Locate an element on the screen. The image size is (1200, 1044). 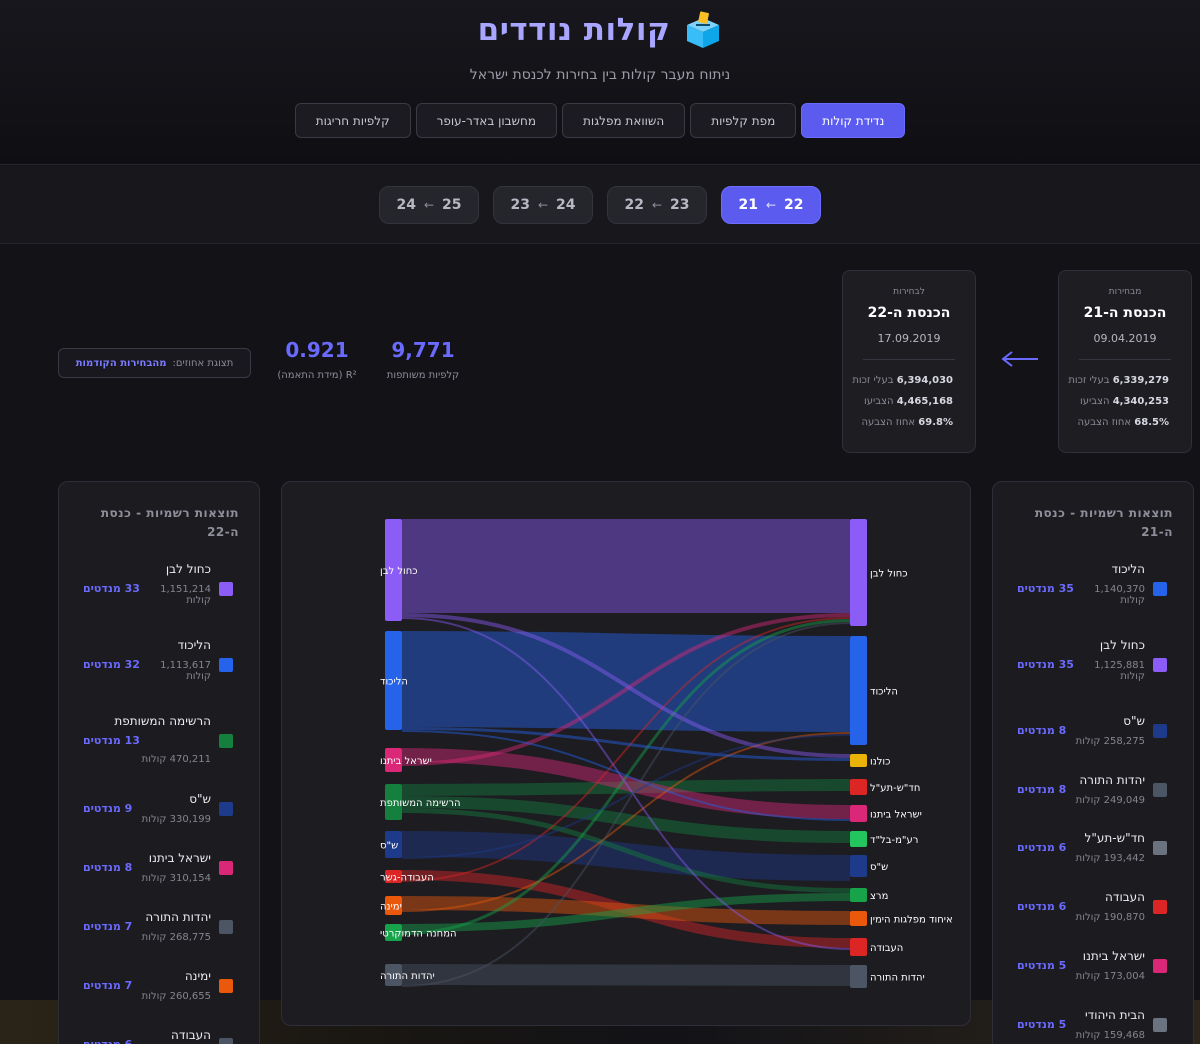
sankey-node-label: ש"ס is located at coordinates (389, 846).